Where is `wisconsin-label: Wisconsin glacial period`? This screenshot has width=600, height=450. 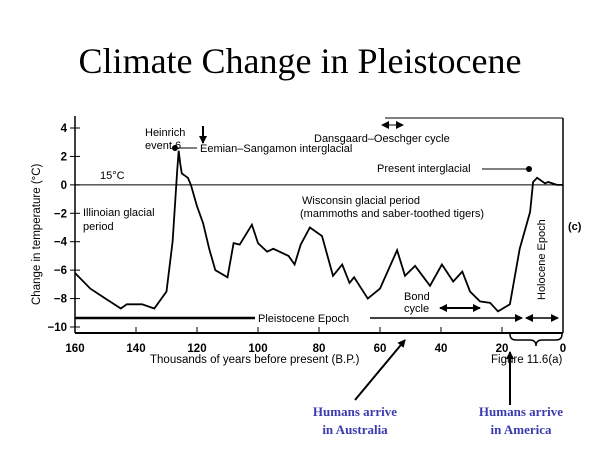
wisconsin-label: Wisconsin glacial period is located at coordinates (361, 201).